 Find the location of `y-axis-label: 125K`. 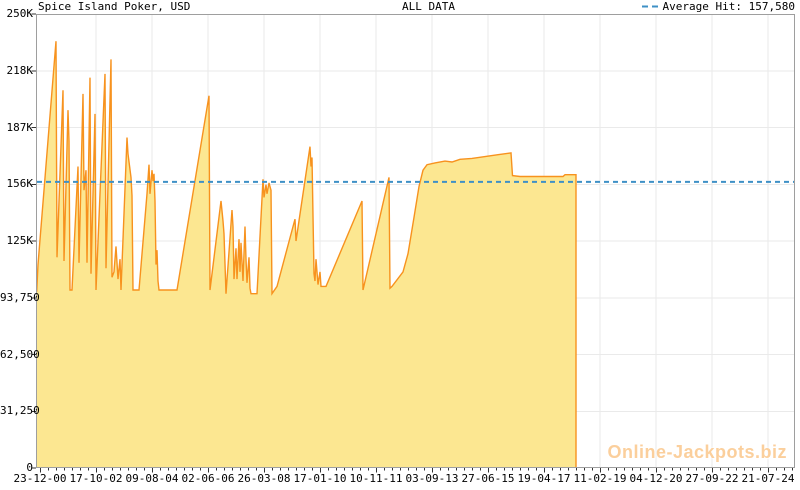

y-axis-label: 125K is located at coordinates (20, 240).